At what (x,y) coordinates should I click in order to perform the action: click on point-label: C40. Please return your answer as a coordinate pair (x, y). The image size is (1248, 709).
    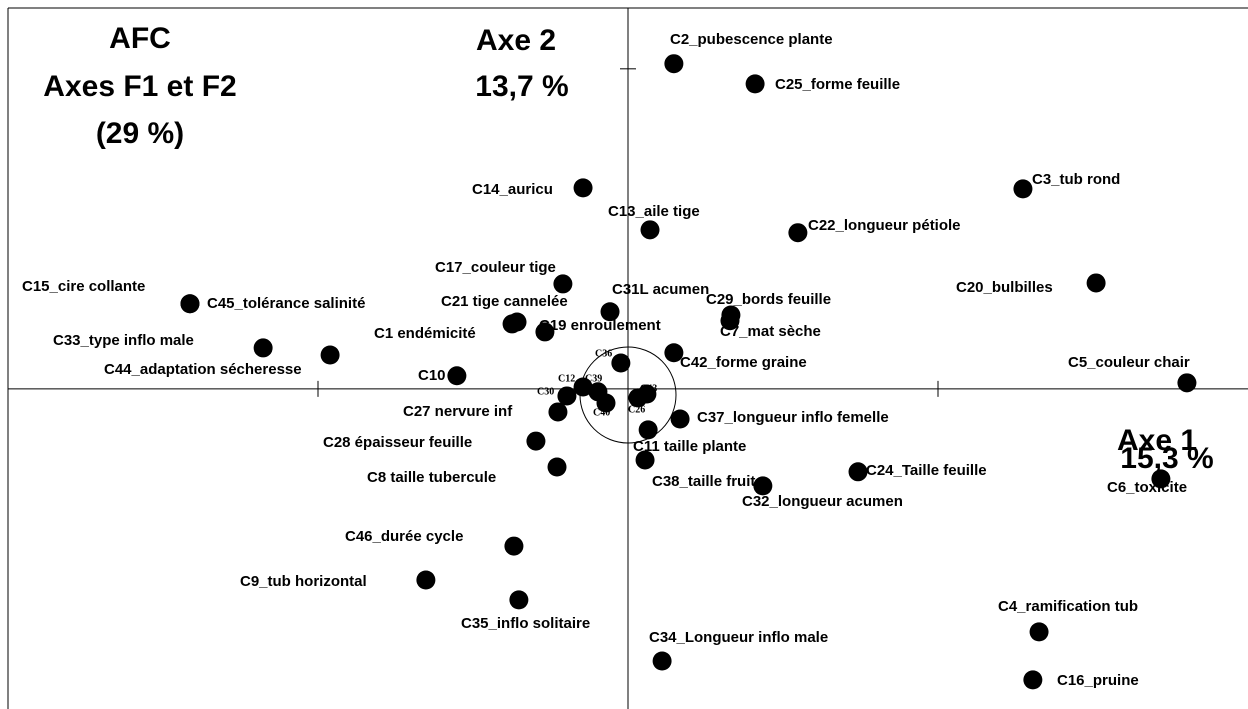
    Looking at the image, I should click on (601, 412).